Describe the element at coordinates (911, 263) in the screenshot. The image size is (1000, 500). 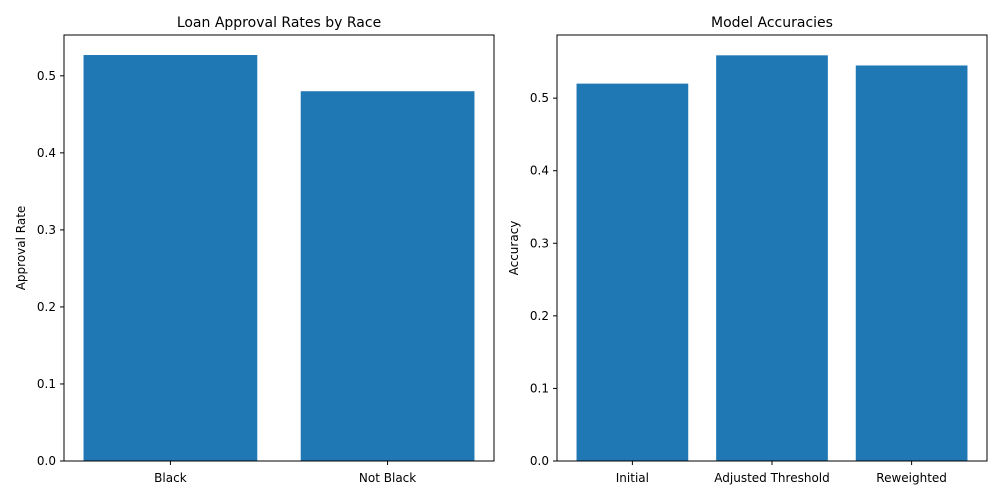
I see `bar-reweighted` at that location.